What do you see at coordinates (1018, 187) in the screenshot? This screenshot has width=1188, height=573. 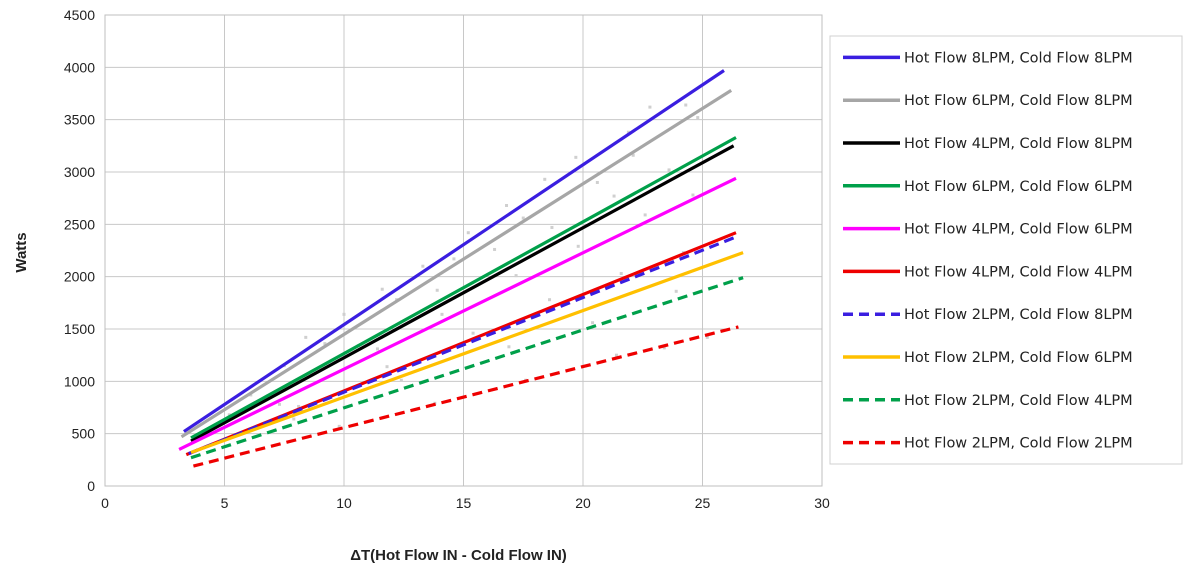 I see `legend-label: Hot Flow 6LPM, Cold Flow 6LPM` at bounding box center [1018, 187].